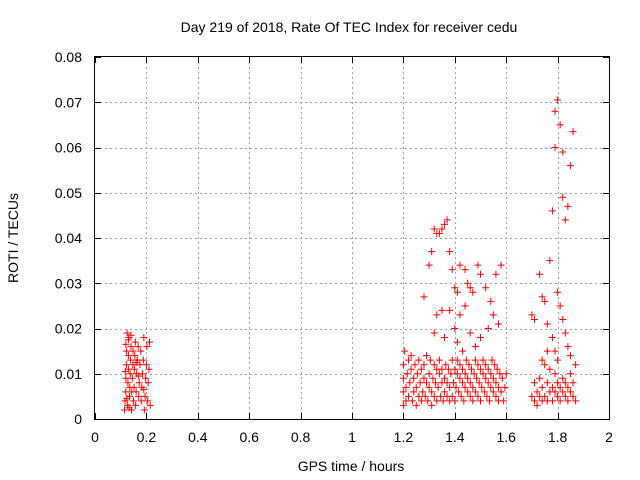 This screenshot has height=480, width=640. What do you see at coordinates (78, 419) in the screenshot?
I see `y-tick-label: 0` at bounding box center [78, 419].